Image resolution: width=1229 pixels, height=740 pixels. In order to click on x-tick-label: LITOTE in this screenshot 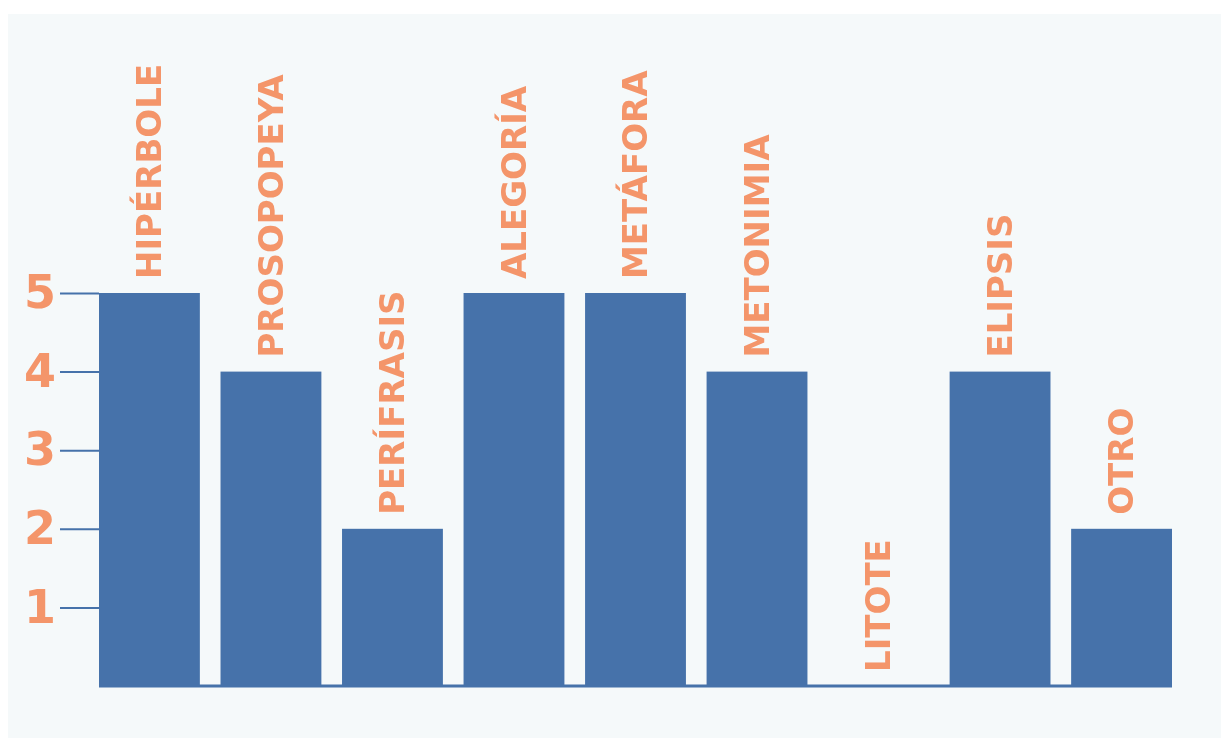, I will do `click(878, 605)`.